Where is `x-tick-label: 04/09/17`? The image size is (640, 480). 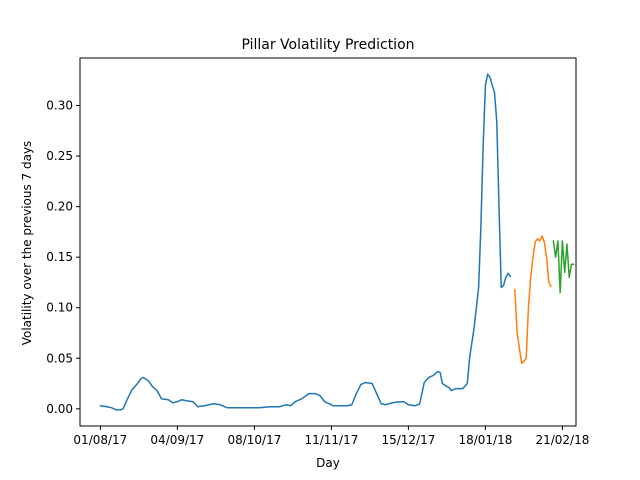 x-tick-label: 04/09/17 is located at coordinates (177, 440).